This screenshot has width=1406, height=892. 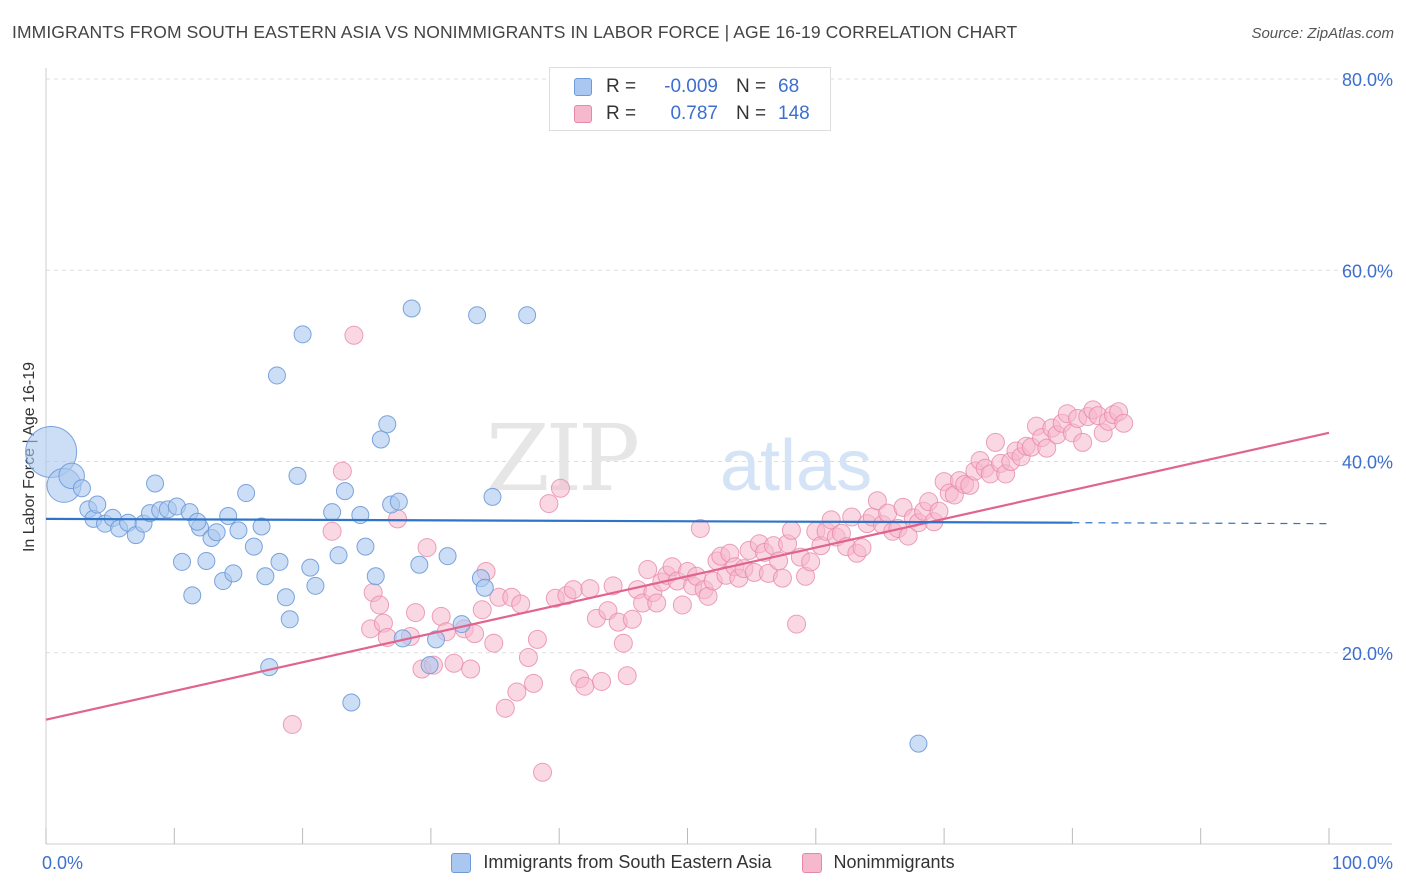 What do you see at coordinates (1367, 654) in the screenshot?
I see `y-tick-label: 20.0%` at bounding box center [1367, 654].